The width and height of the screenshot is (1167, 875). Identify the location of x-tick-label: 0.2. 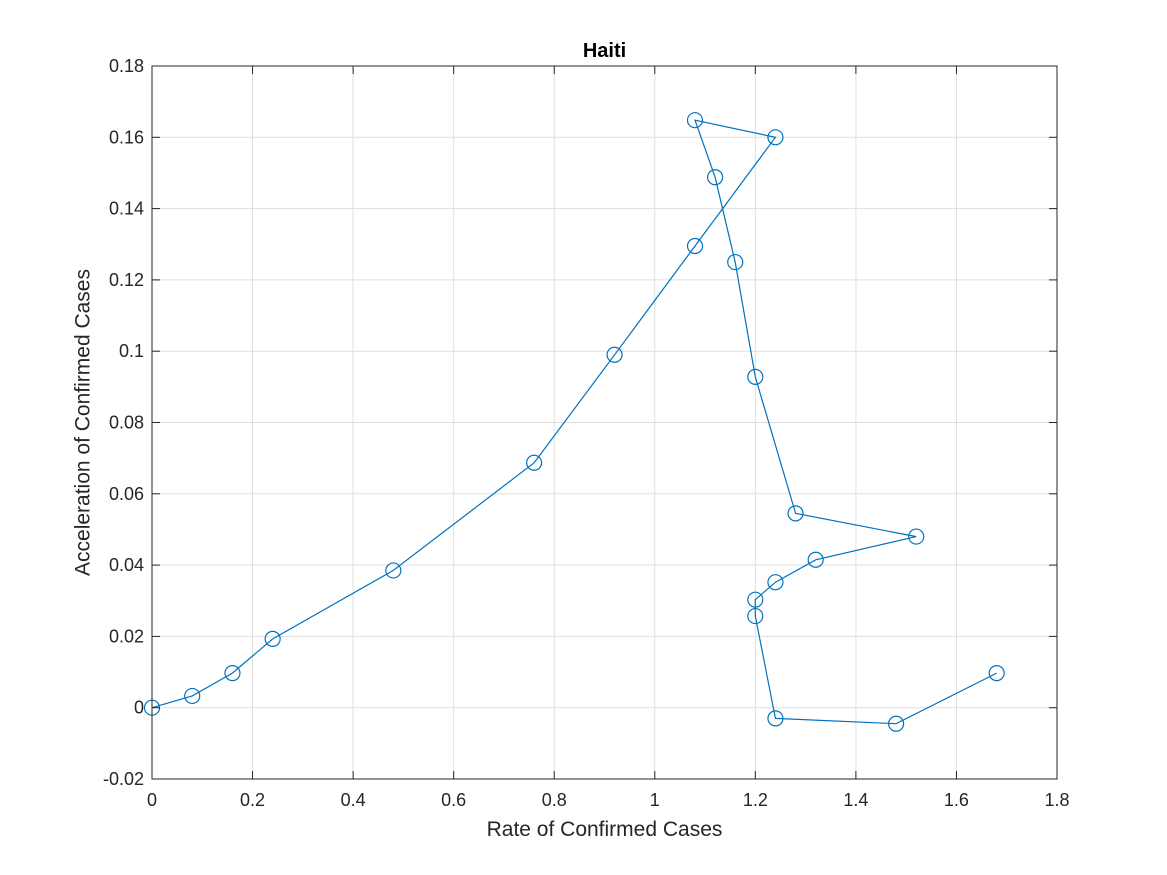
(252, 800).